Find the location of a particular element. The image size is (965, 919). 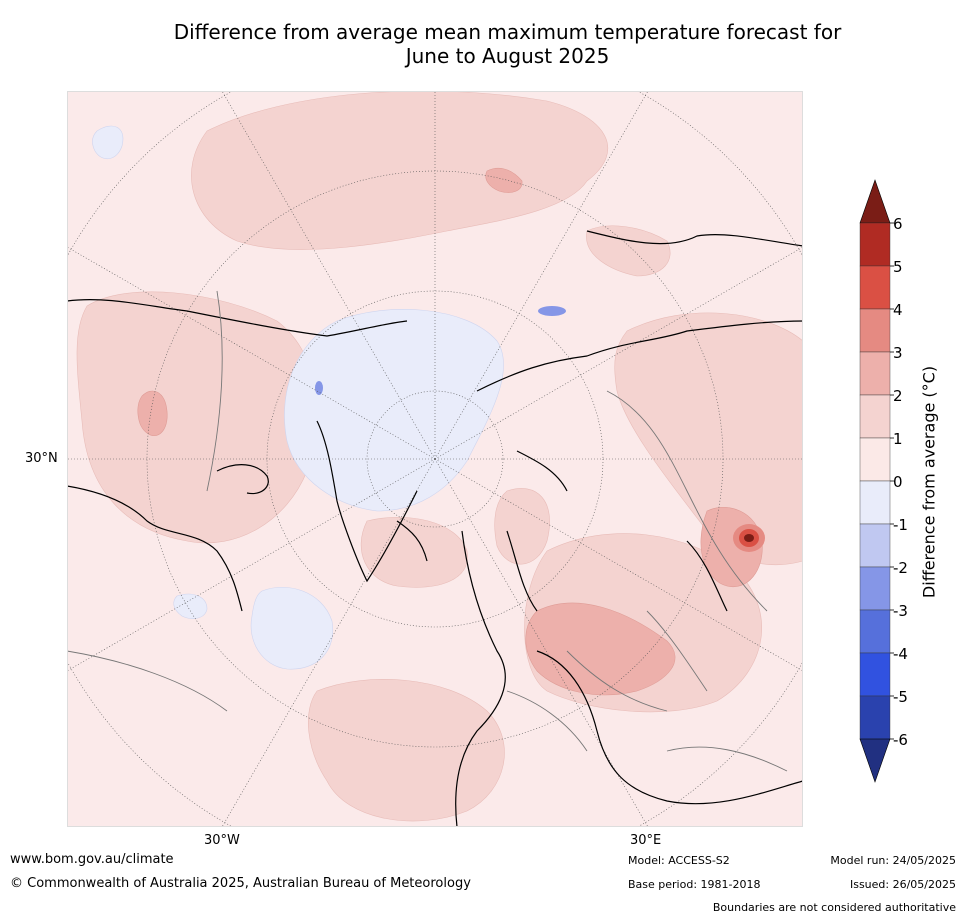

colorbar-extend-min is located at coordinates (875, 760).